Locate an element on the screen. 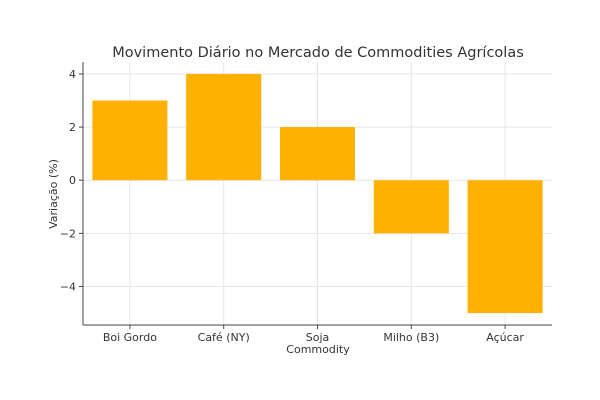 Image resolution: width=600 pixels, height=400 pixels. x-tick-label: Boi Gordo is located at coordinates (130, 337).